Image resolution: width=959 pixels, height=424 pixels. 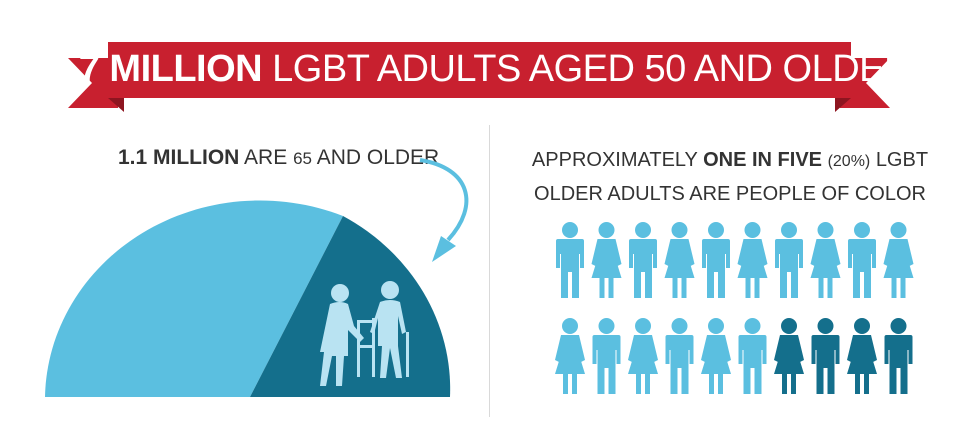 I want to click on curved-arrow-icon, so click(x=444, y=200).